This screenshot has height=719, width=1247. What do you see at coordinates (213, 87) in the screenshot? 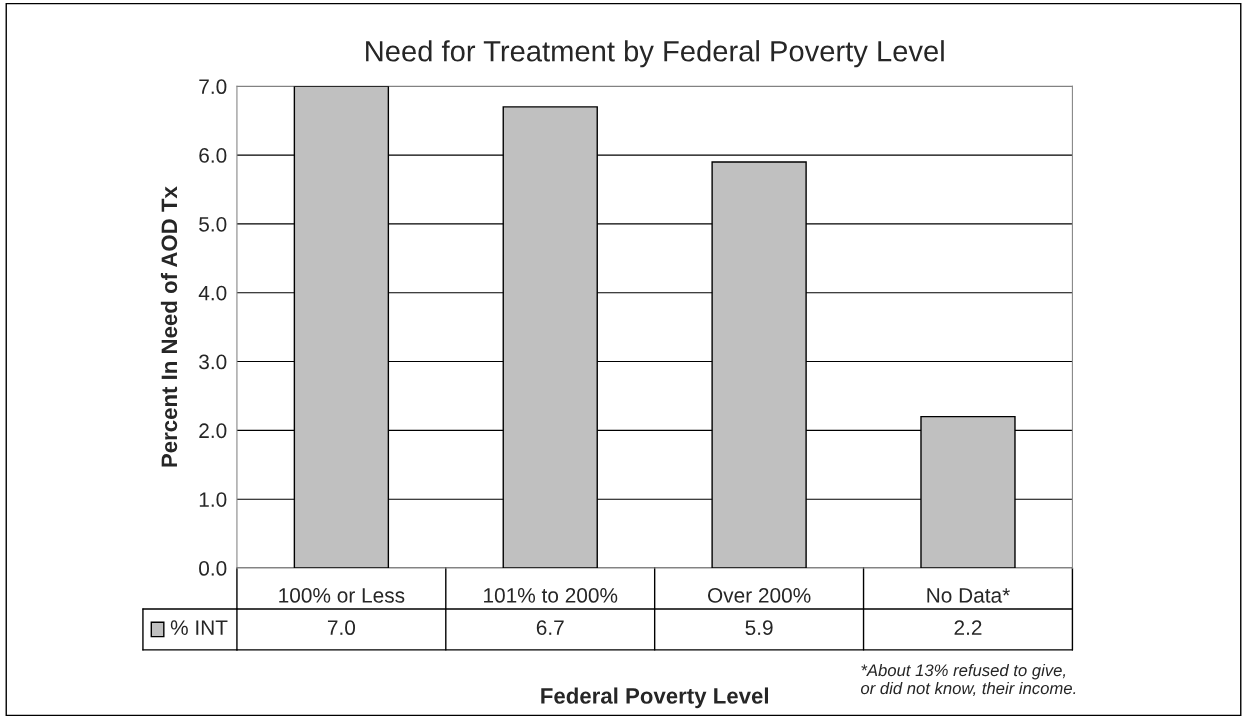
I see `y-tick-label: 7.0` at bounding box center [213, 87].